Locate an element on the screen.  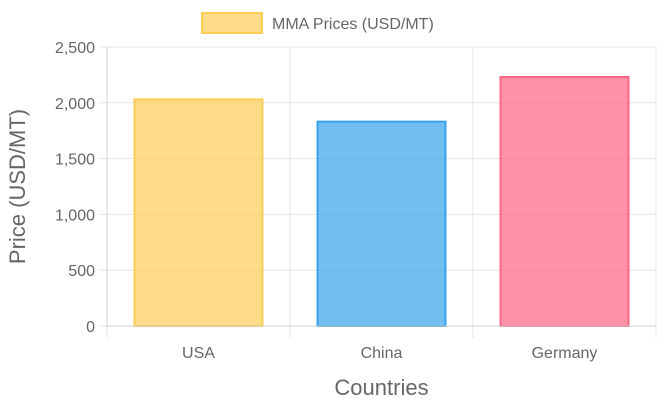
y-axis-title: Price (USD/MT) is located at coordinates (17, 186).